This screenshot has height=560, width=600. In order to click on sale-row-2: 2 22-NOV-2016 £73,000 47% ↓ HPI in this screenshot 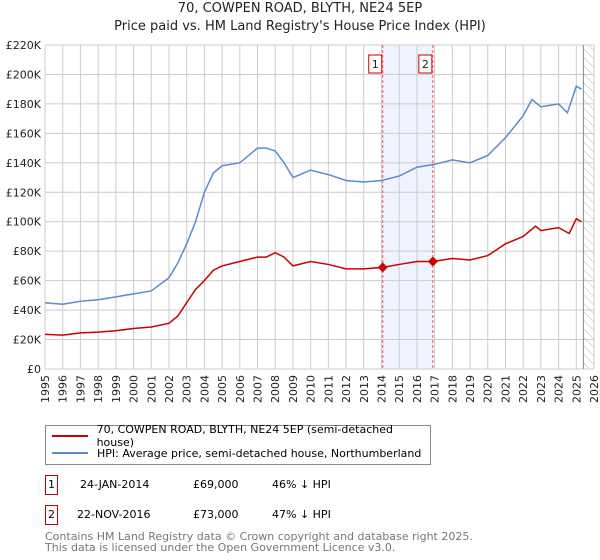, I will do `click(295, 515)`.